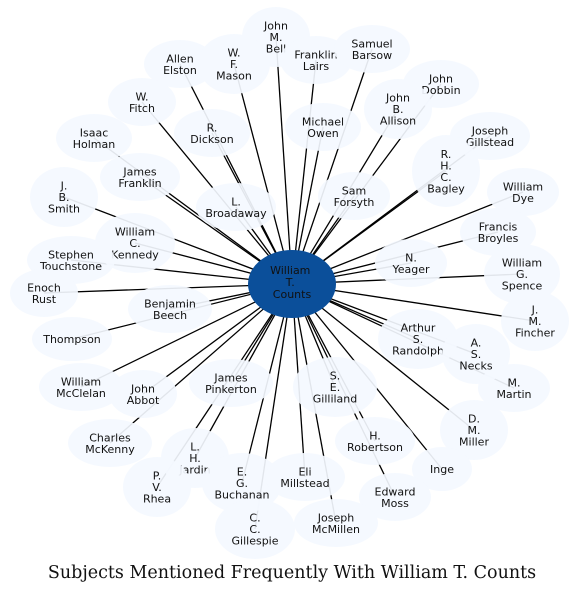 Image resolution: width=584 pixels, height=599 pixels. I want to click on center-node: William T. Counts, so click(292, 284).